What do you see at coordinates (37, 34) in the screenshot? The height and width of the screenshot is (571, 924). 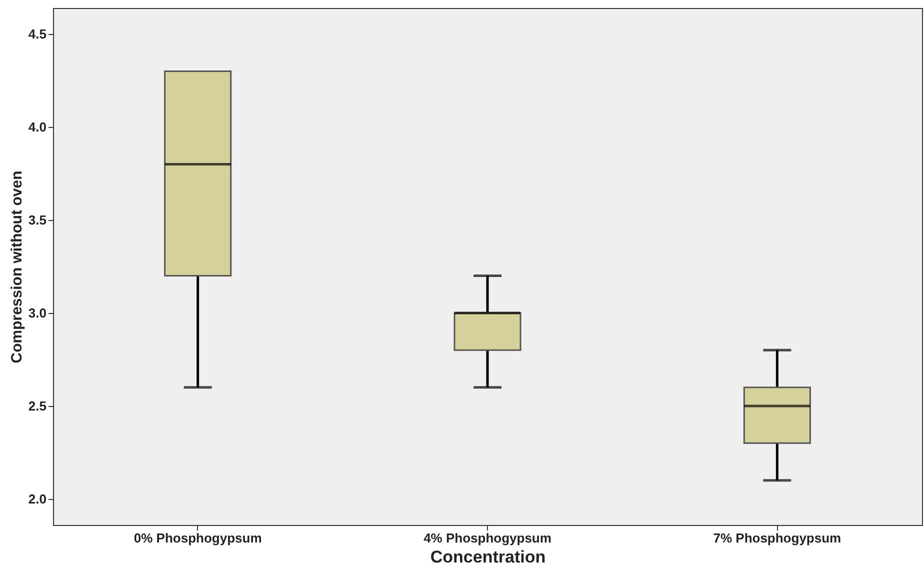 I see `y-tick-label: 4.5` at bounding box center [37, 34].